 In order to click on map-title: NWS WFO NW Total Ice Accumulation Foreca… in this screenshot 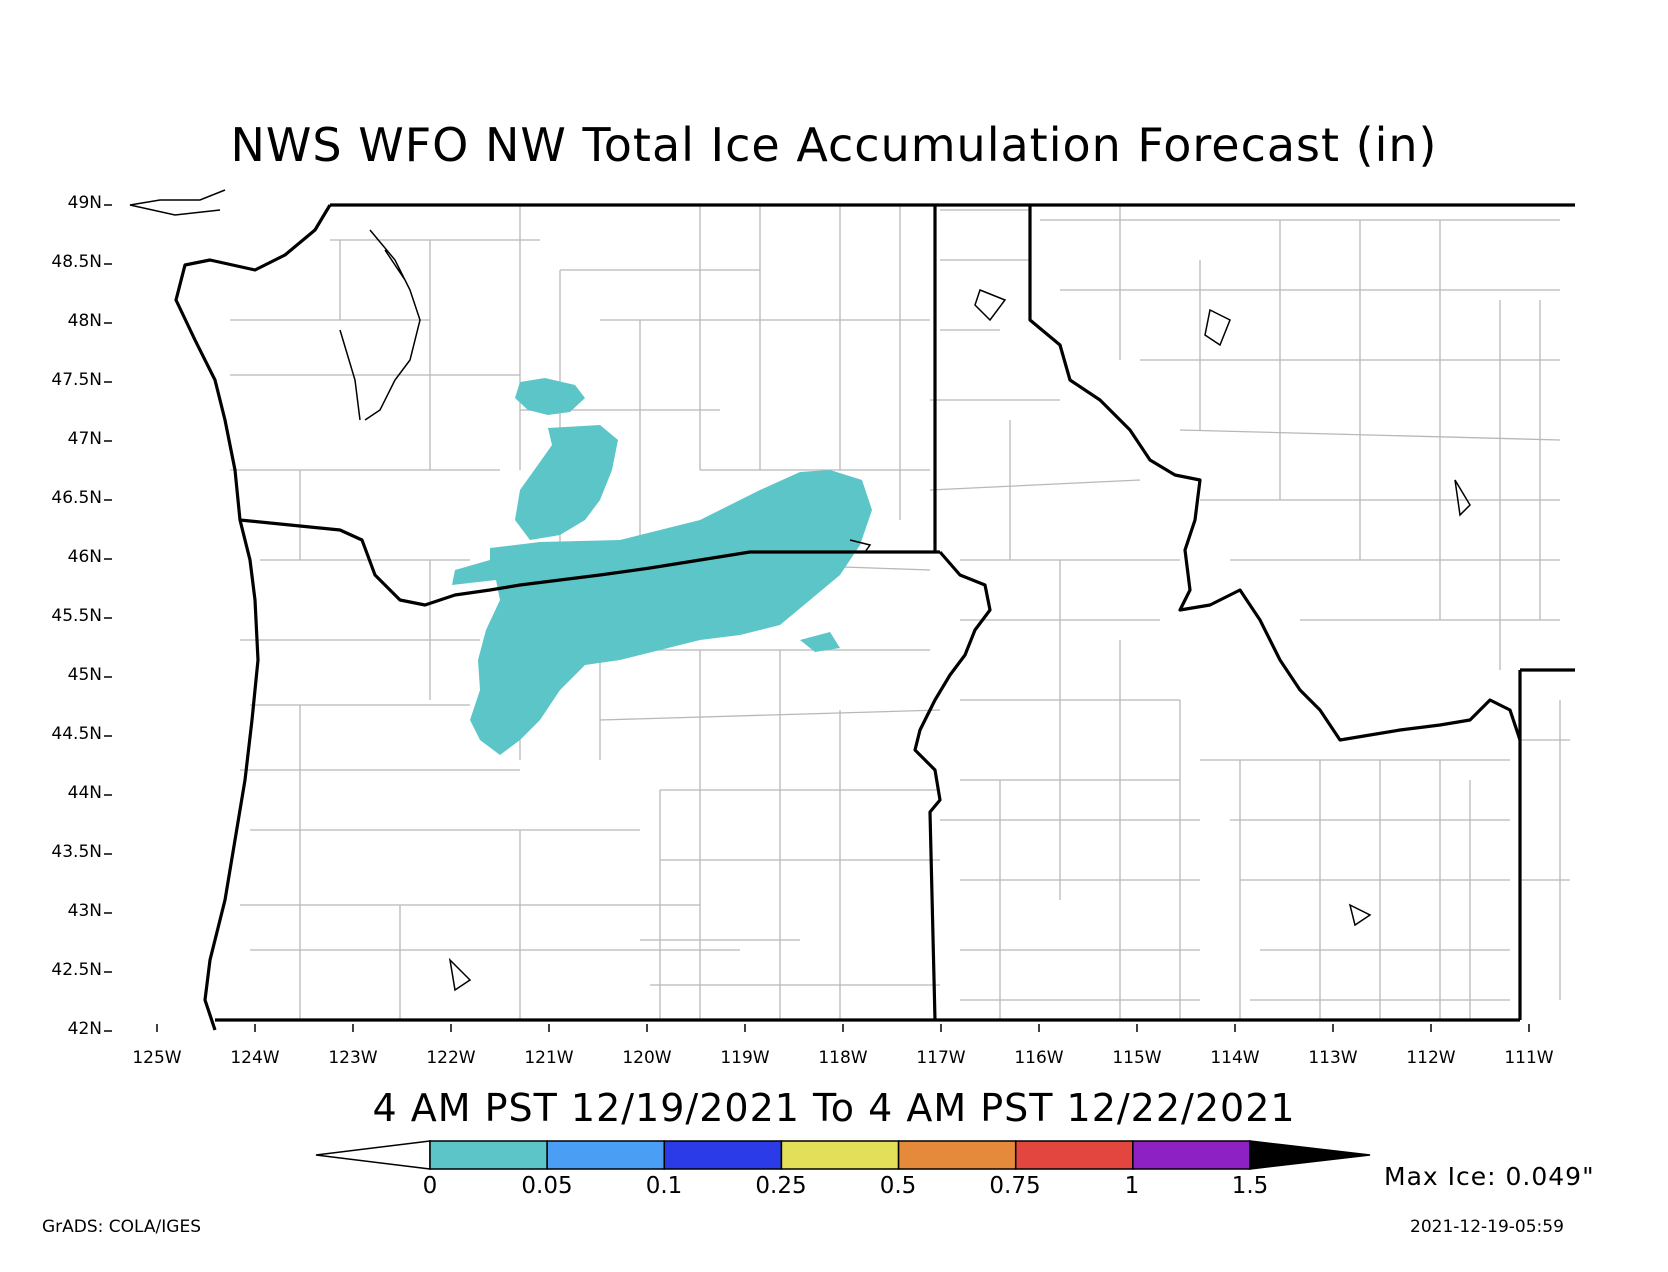, I will do `click(834, 145)`.